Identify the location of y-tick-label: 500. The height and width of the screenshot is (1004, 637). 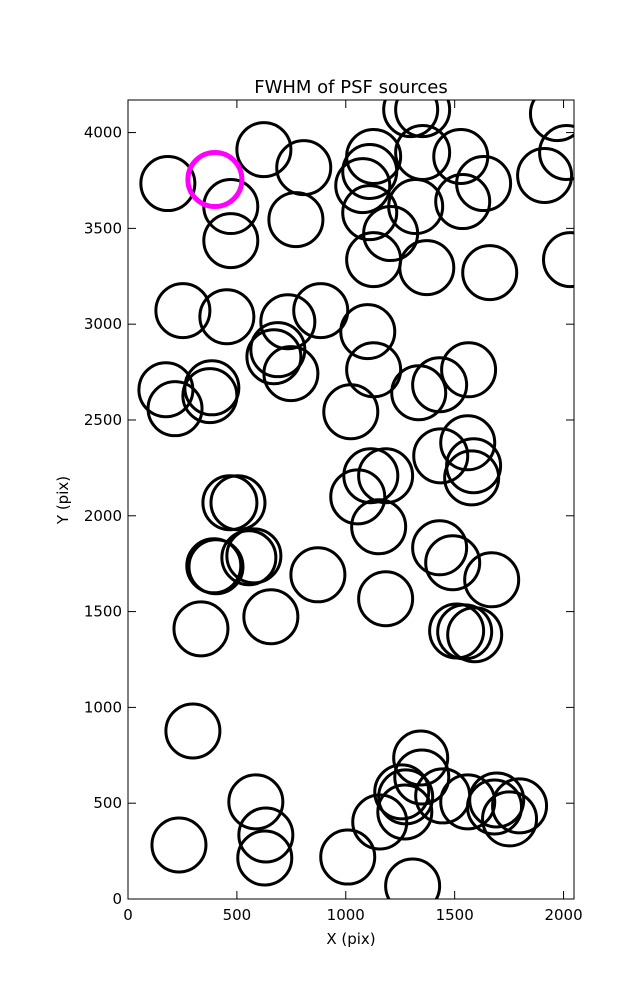
(107, 803).